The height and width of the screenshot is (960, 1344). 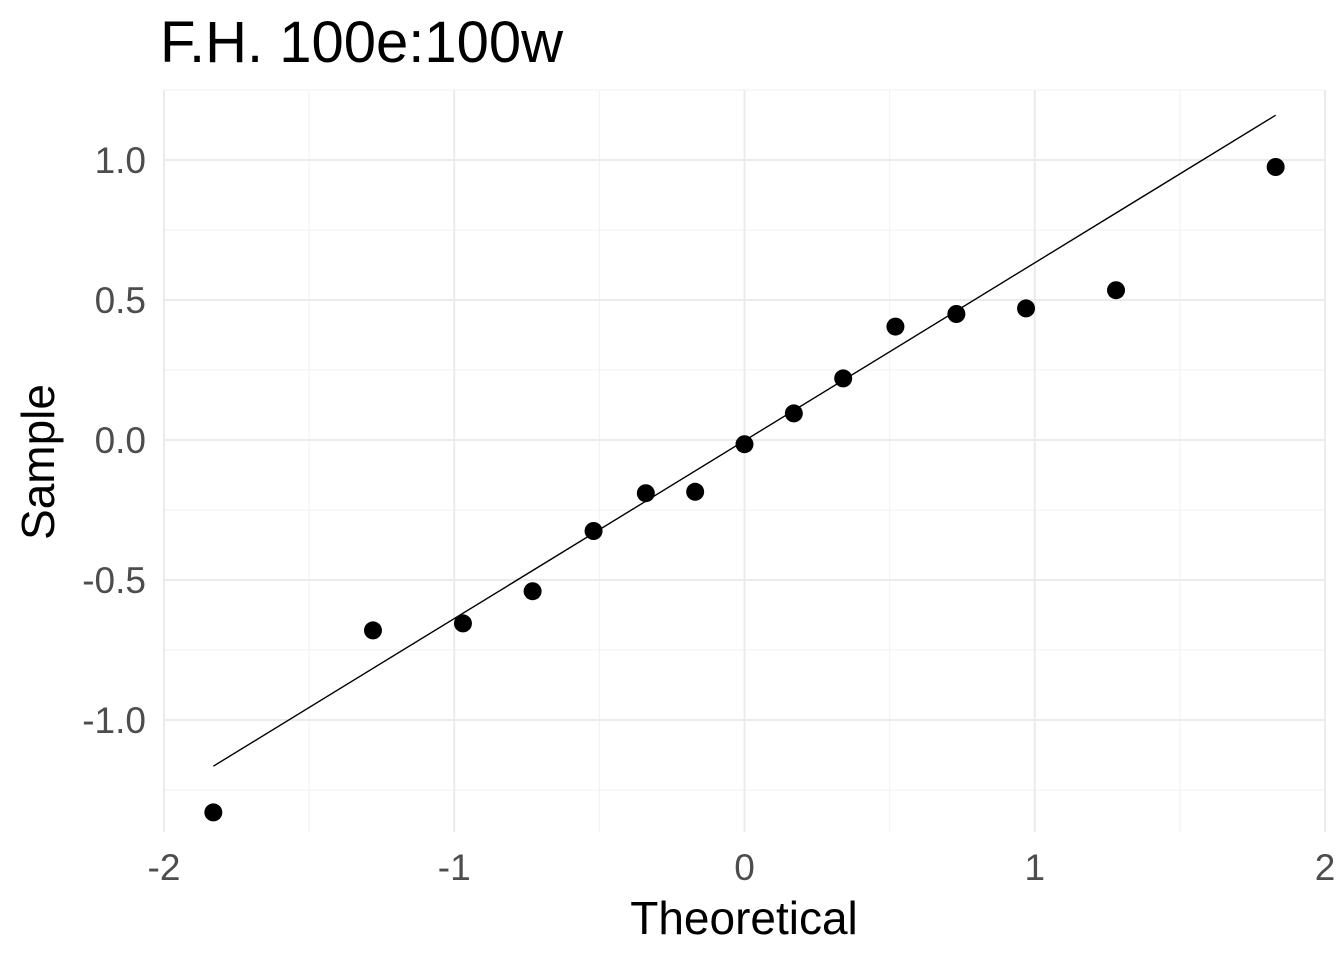 I want to click on x-axis-title: Theoretical, so click(x=744, y=918).